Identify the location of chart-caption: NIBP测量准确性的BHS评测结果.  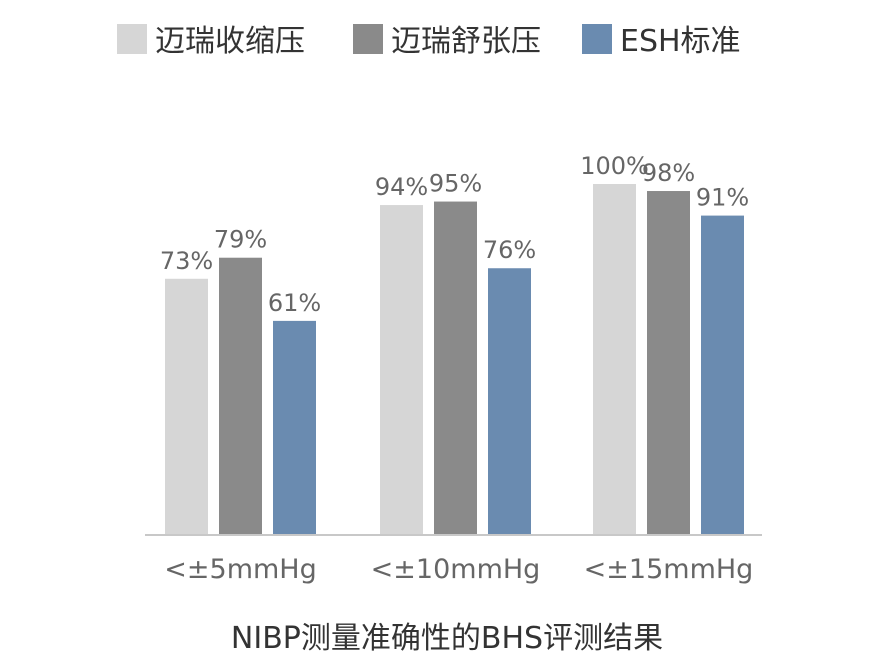
(447, 638).